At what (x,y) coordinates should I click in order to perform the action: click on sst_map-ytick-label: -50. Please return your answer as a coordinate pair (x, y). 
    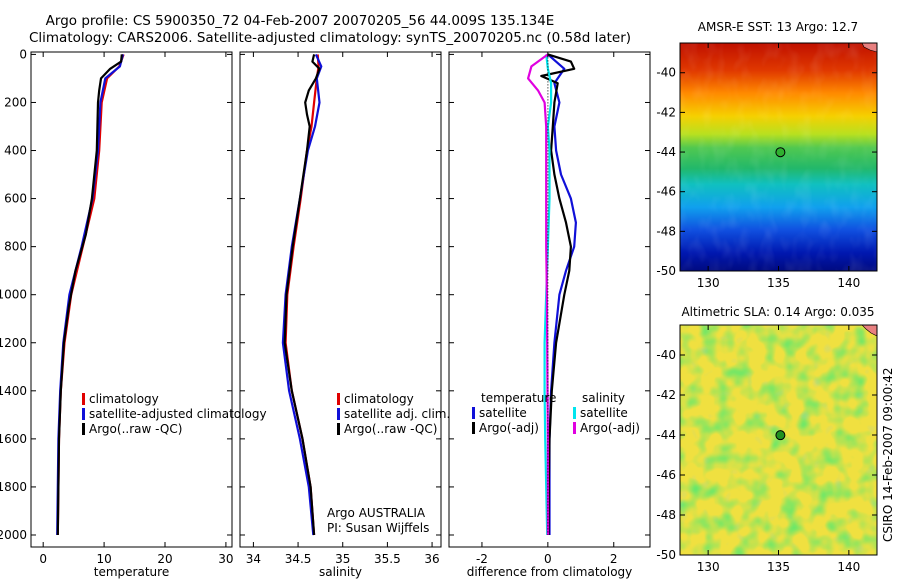
    Looking at the image, I should click on (666, 271).